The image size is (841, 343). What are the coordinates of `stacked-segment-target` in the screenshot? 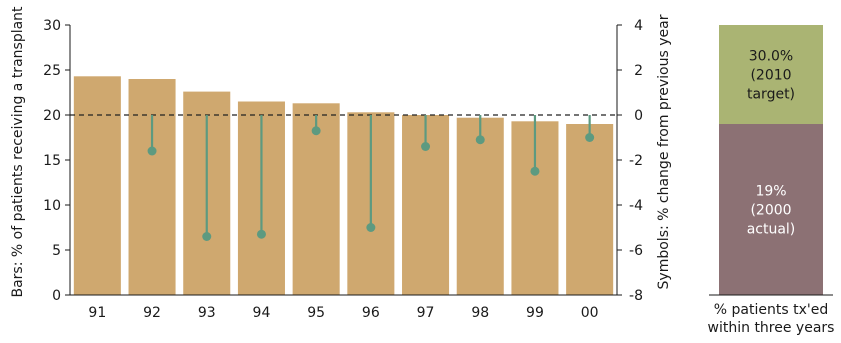 It's located at (771, 74).